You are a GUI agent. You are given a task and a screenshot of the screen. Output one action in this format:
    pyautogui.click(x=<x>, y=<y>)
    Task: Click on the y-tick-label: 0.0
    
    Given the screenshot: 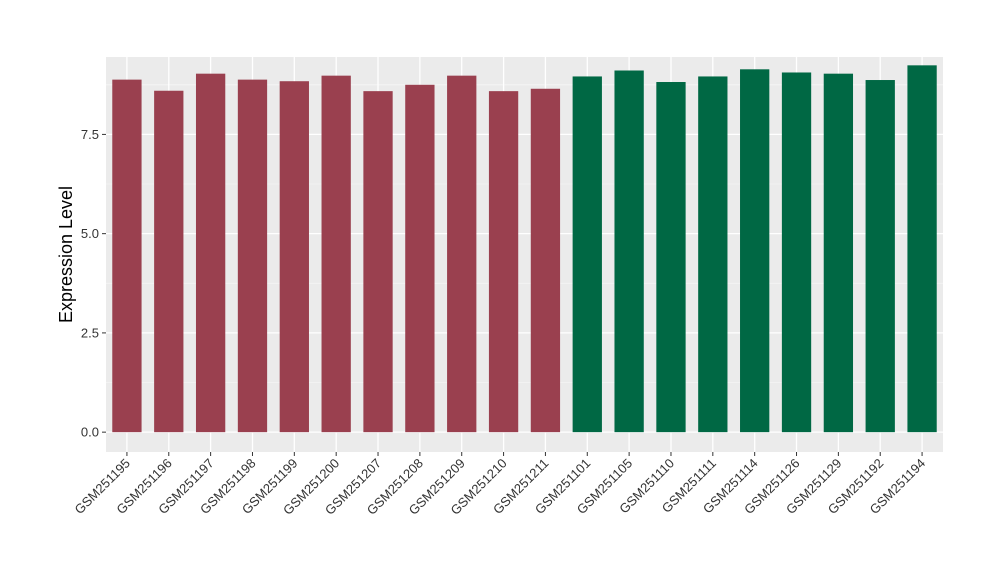 What is the action you would take?
    pyautogui.click(x=90, y=432)
    